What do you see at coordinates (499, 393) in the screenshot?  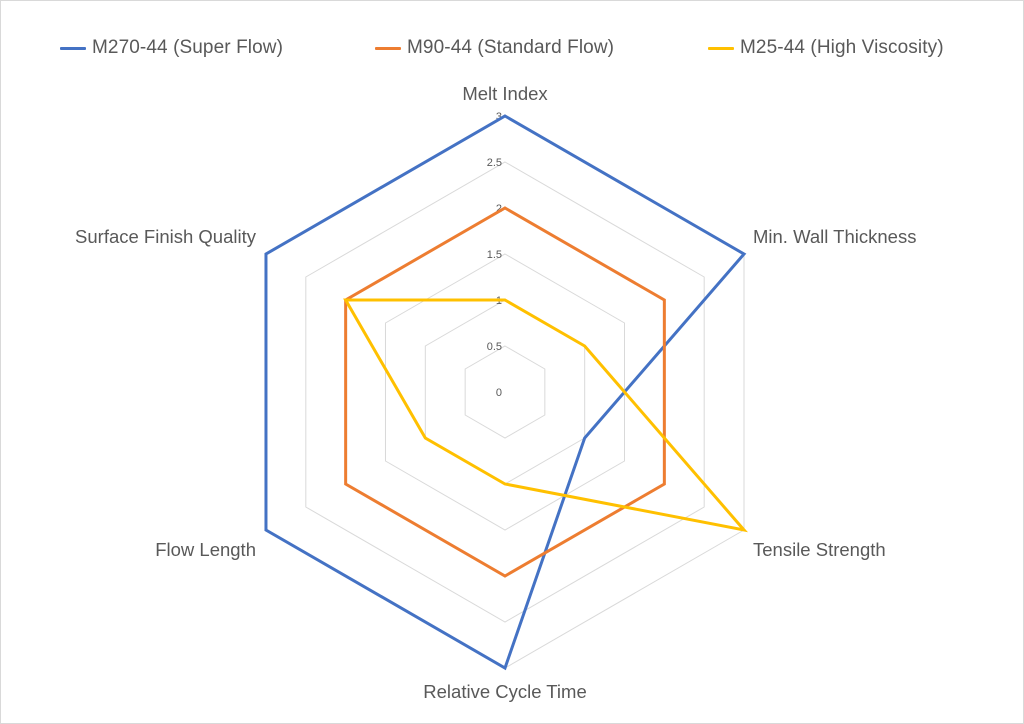 I see `tick-label: 0` at bounding box center [499, 393].